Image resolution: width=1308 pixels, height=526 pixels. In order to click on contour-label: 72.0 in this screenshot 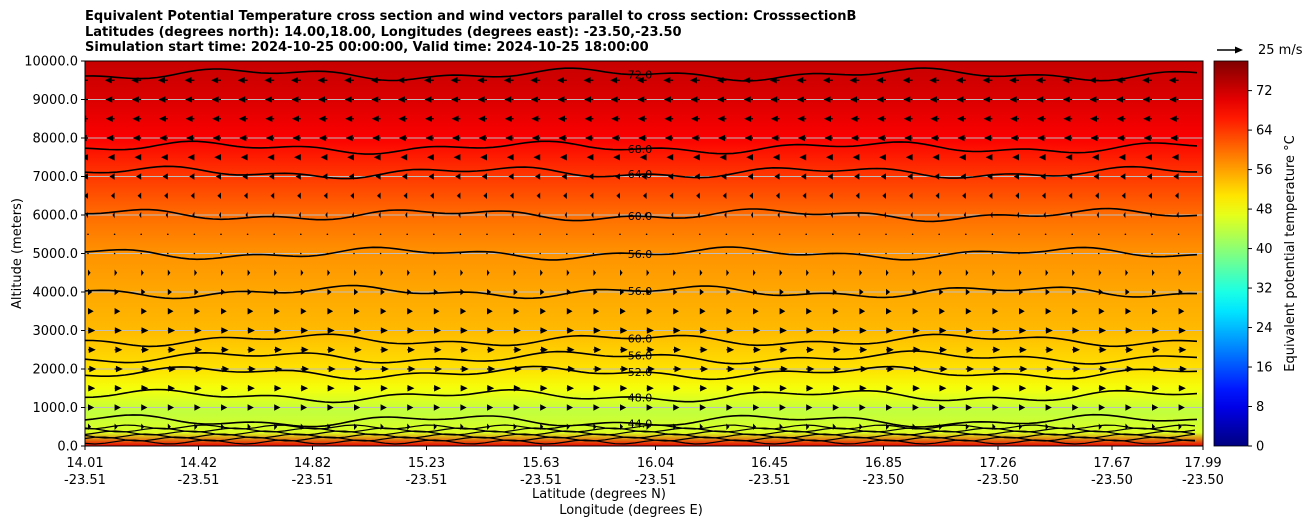, I will do `click(640, 75)`.